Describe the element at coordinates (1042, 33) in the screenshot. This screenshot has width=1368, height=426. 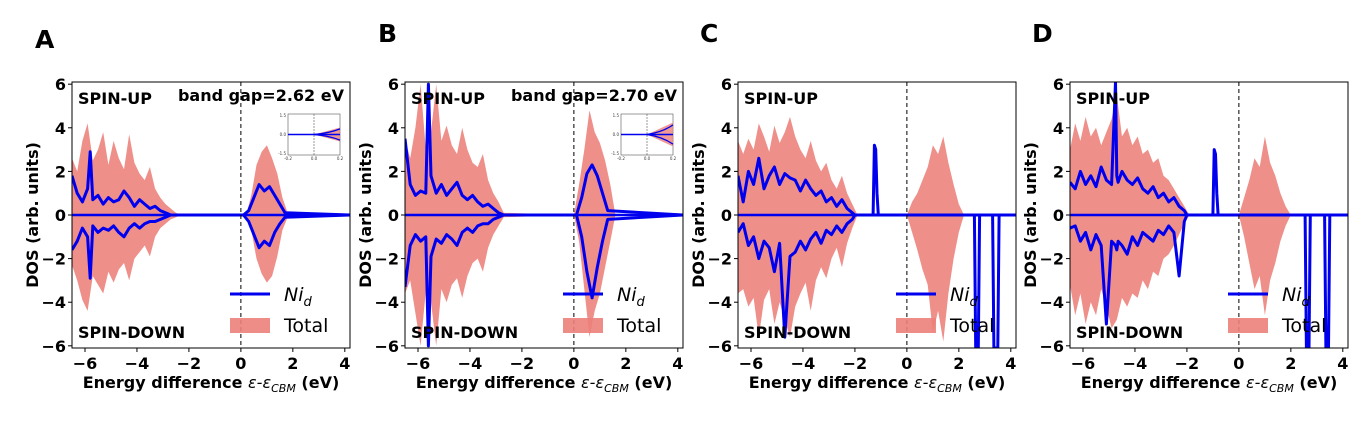
I see `panel-label: D` at that location.